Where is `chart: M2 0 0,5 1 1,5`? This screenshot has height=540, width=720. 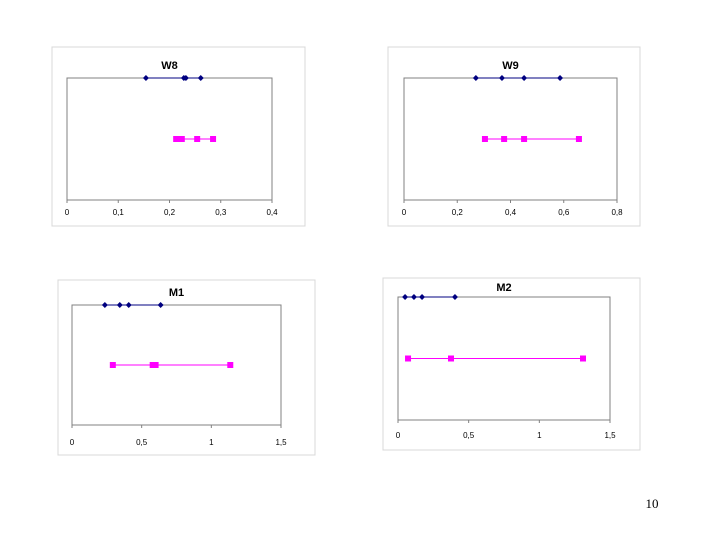 chart: M2 0 0,5 1 1,5 is located at coordinates (511, 364).